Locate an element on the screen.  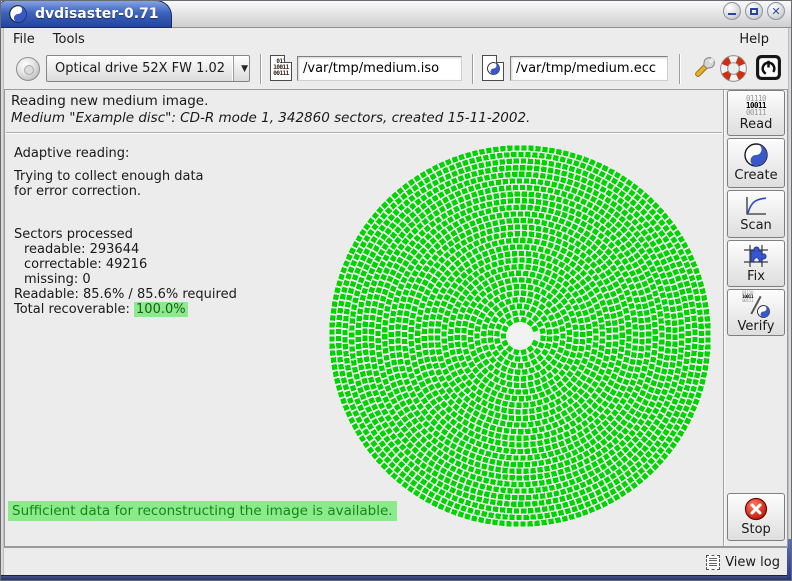
close-button: ✕ is located at coordinates (776, 11).